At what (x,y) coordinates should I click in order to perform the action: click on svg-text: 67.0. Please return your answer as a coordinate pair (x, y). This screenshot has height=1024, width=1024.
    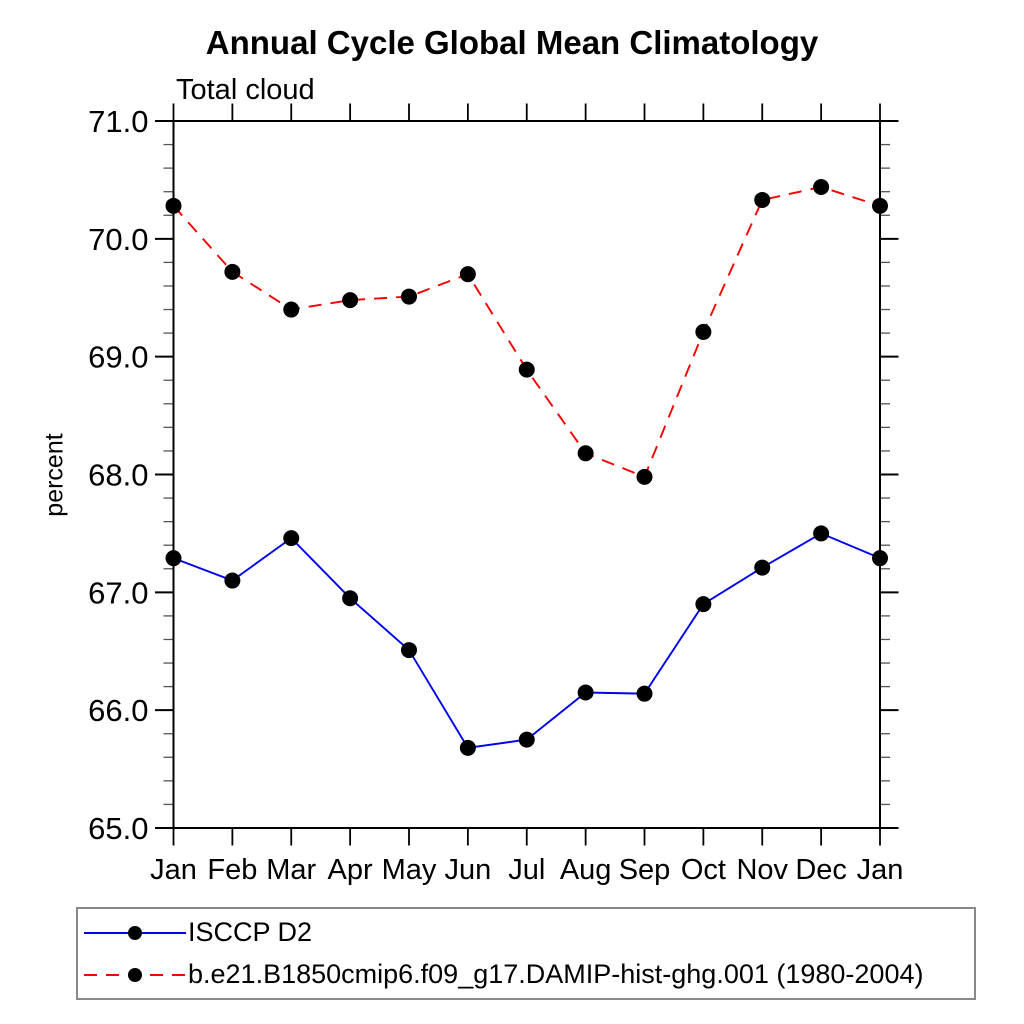
    Looking at the image, I should click on (118, 592).